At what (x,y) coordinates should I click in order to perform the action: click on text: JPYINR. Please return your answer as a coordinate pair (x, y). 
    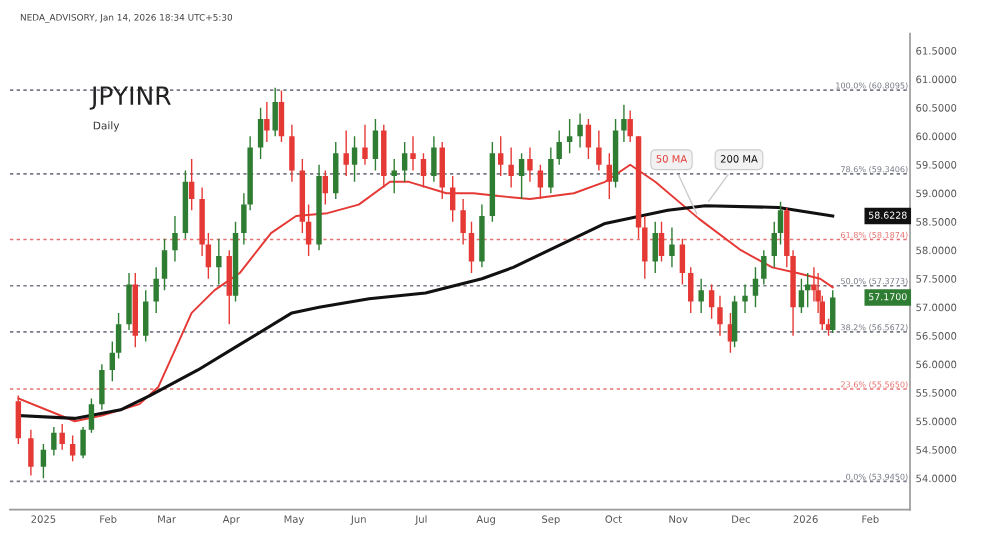
    Looking at the image, I should click on (130, 98).